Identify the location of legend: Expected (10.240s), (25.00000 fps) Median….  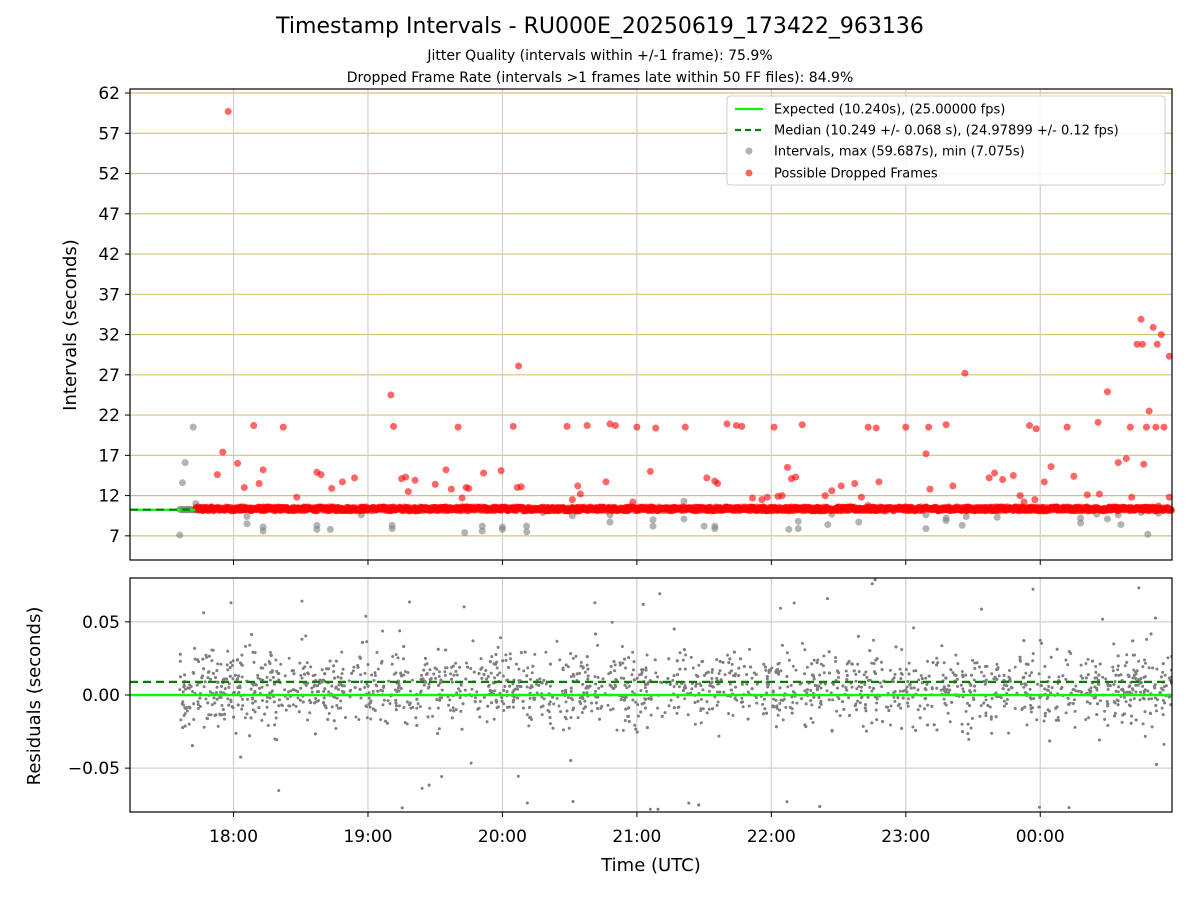
(946, 140).